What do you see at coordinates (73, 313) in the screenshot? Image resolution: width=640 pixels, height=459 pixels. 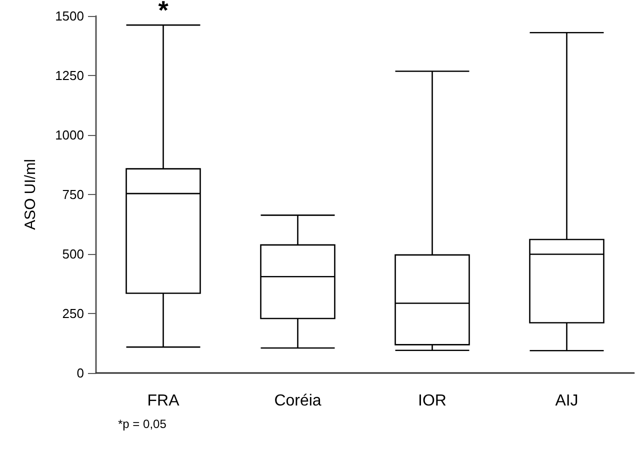 I see `y-tick-label: 250` at bounding box center [73, 313].